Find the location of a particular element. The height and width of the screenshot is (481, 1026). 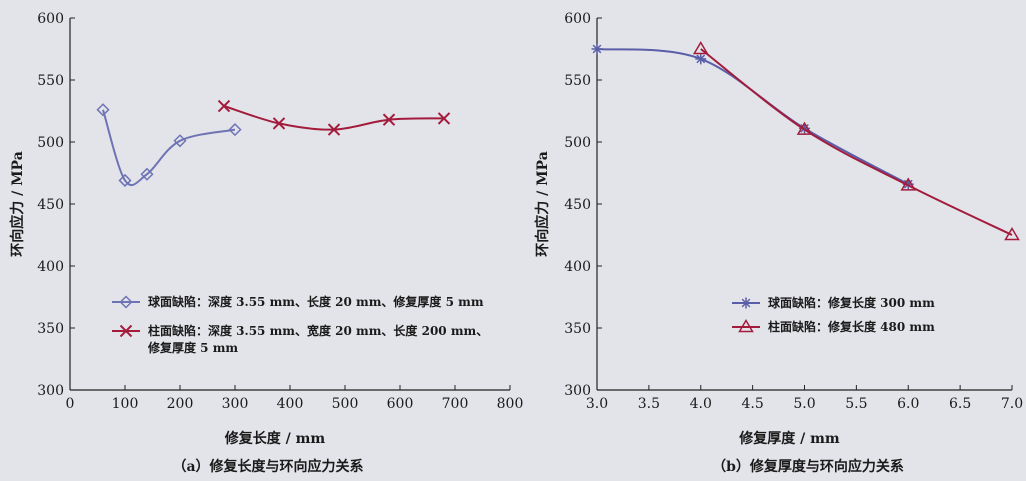

x-tick-label: 5.0 is located at coordinates (804, 404).